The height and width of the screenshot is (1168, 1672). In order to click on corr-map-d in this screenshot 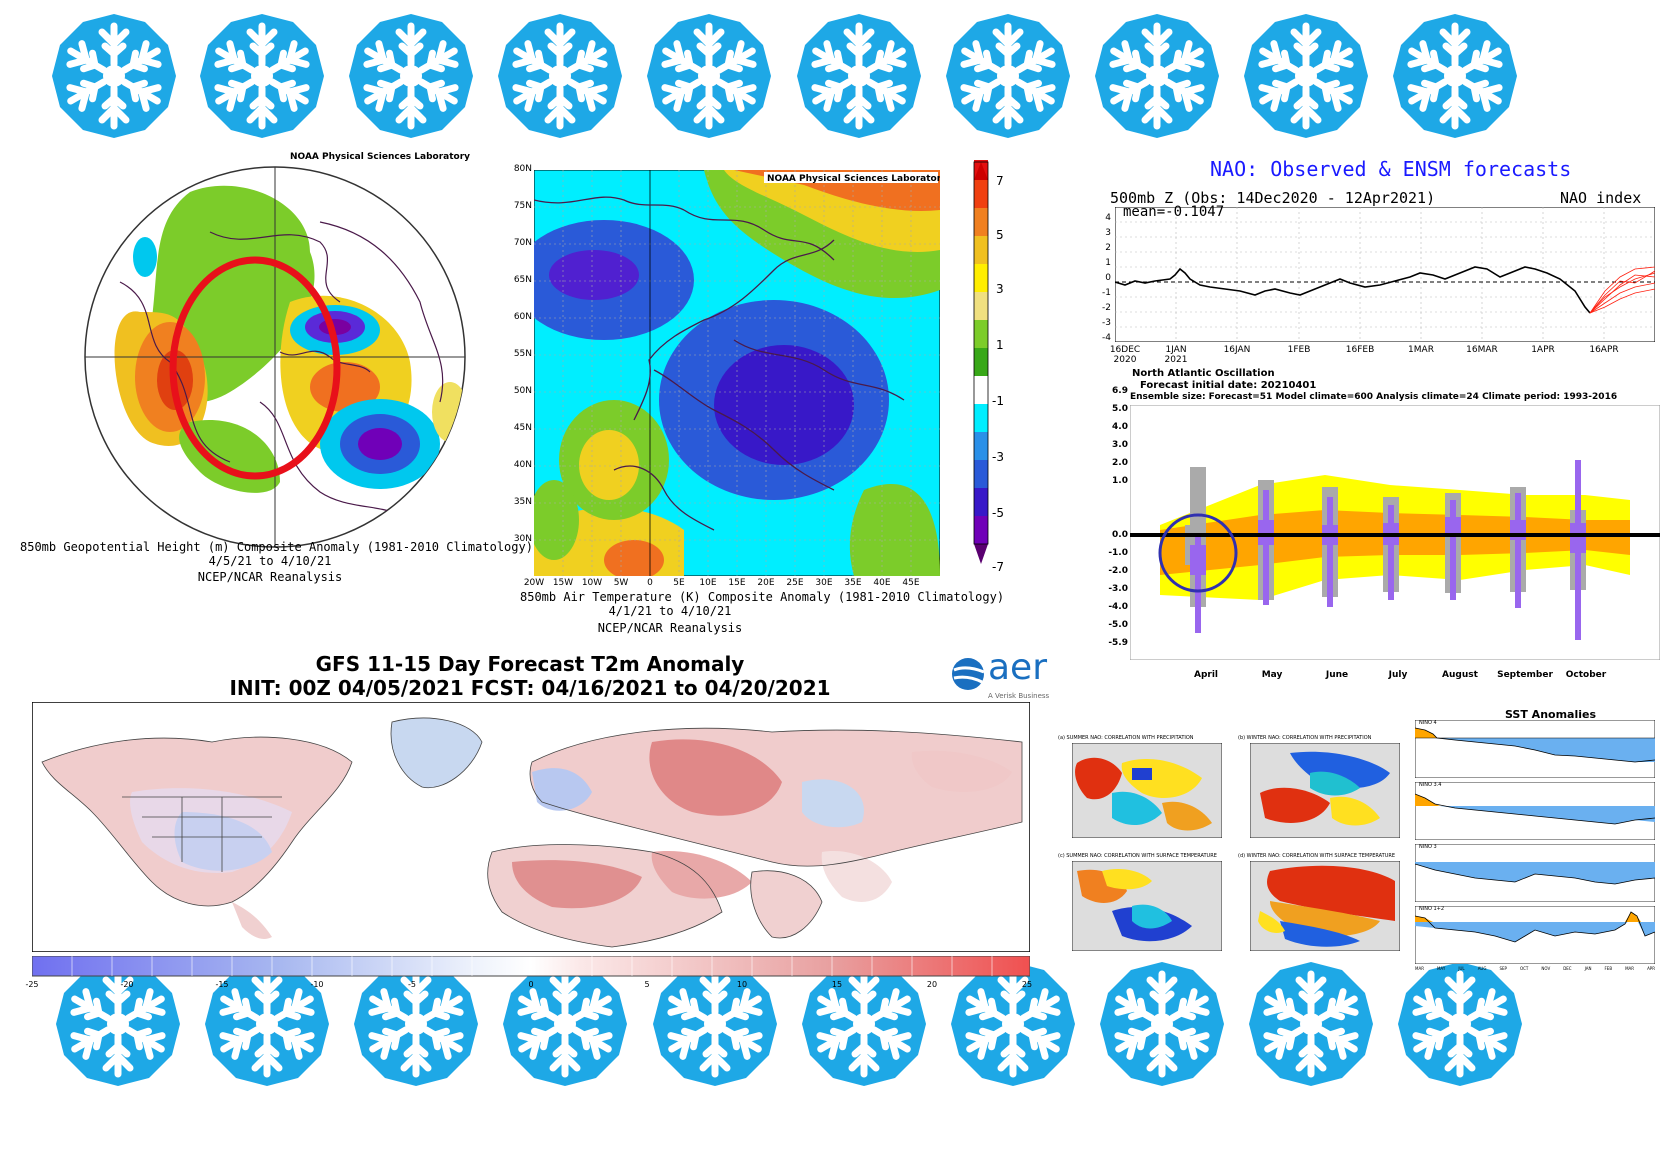, I will do `click(1325, 906)`.